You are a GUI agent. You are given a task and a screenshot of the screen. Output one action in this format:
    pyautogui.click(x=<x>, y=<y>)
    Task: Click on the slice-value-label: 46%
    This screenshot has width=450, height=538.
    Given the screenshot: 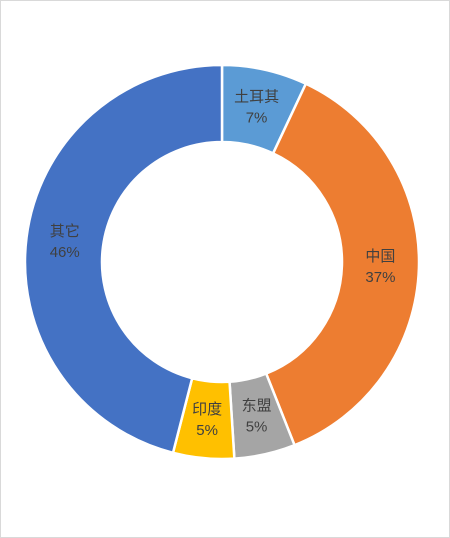 What is the action you would take?
    pyautogui.click(x=65, y=252)
    